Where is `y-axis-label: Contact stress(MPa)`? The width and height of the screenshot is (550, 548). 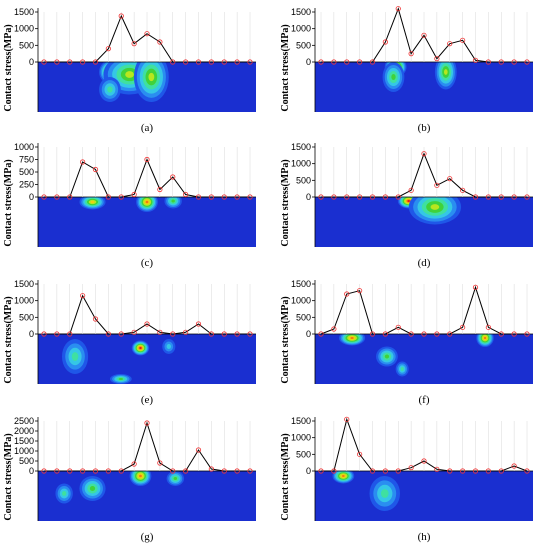
y-axis-label: Contact stress(MPa) is located at coordinates (285, 339).